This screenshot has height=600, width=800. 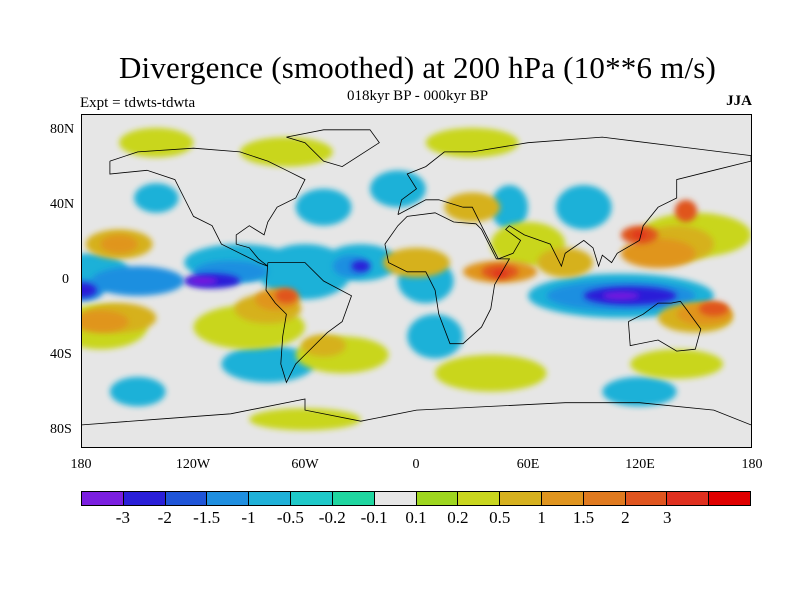 What do you see at coordinates (81, 464) in the screenshot?
I see `lon-tick-180w: 180` at bounding box center [81, 464].